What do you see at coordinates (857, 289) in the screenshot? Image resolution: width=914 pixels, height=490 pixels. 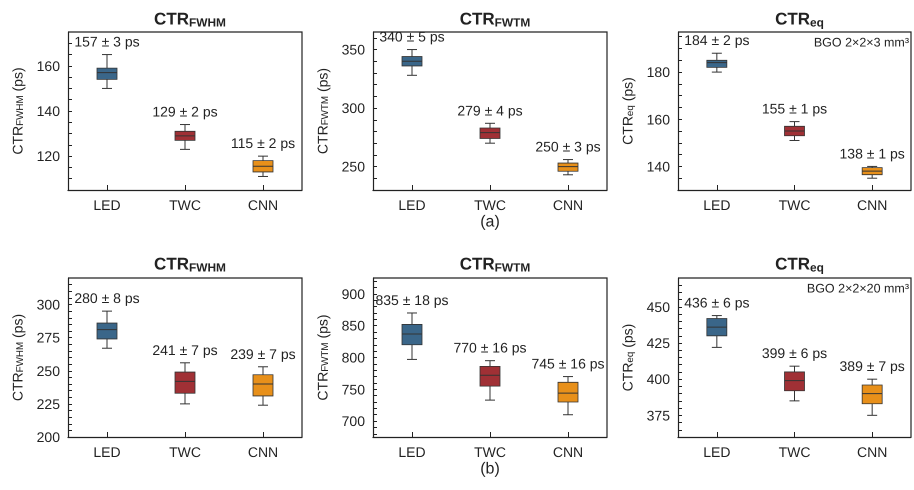 I see `annotation: BGO 2×2×20 mm³` at bounding box center [857, 289].